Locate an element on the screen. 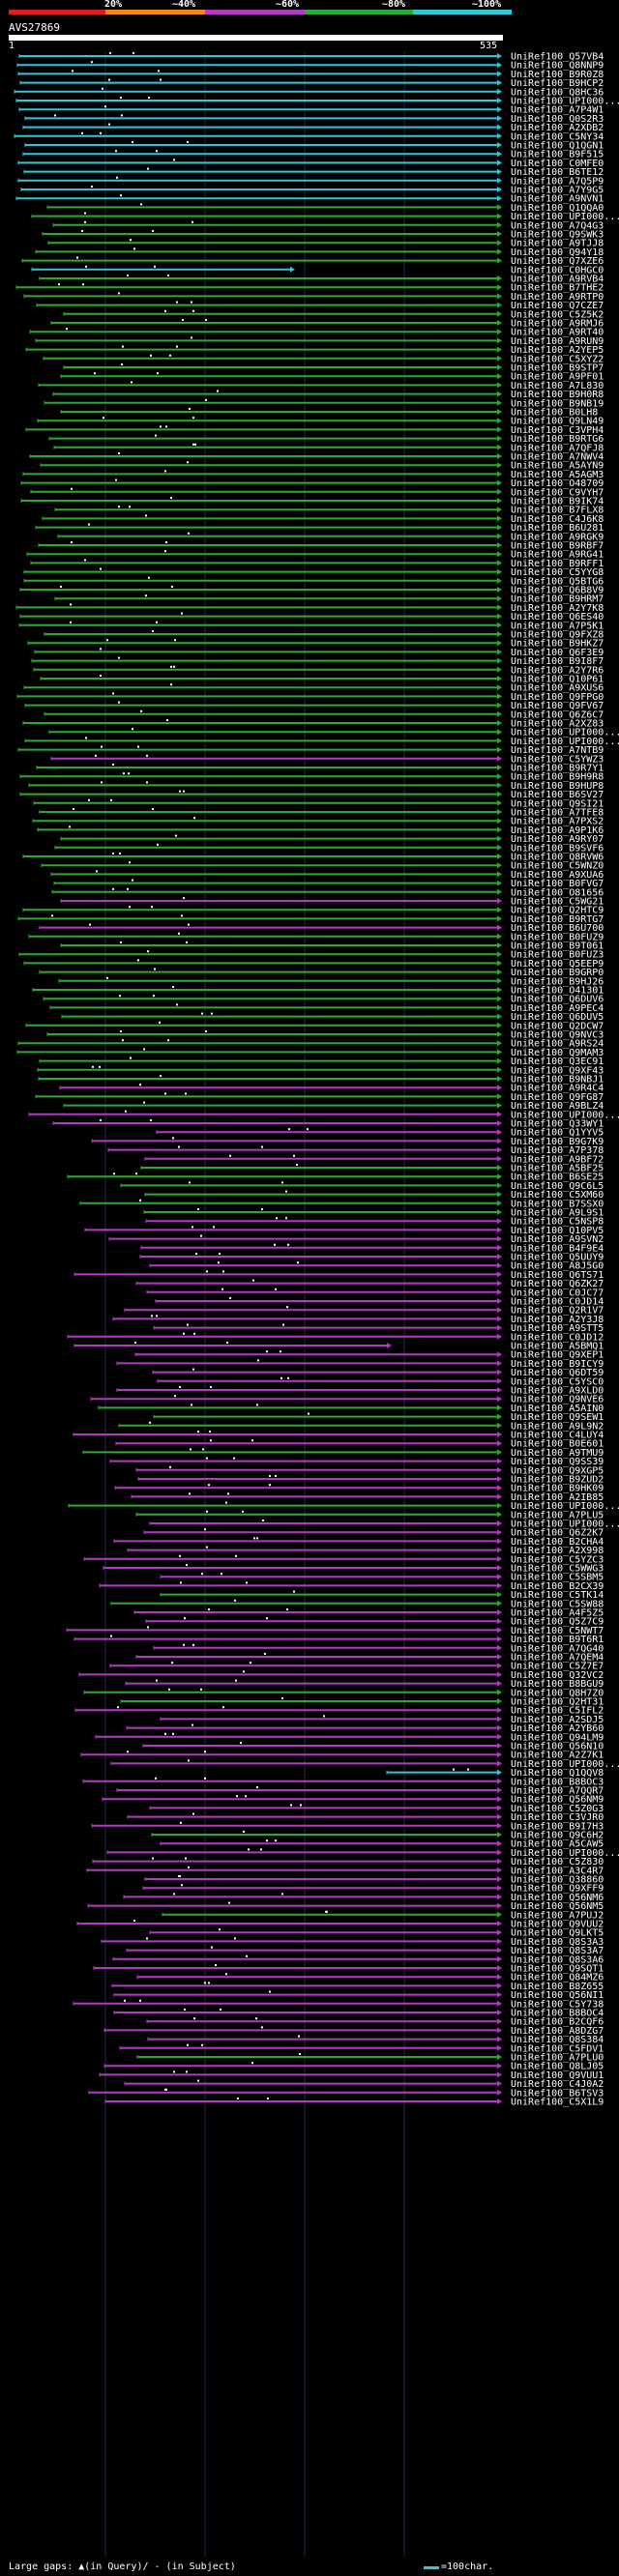  hit-id-label: UniRef100_Q9FG87 is located at coordinates (557, 1097).